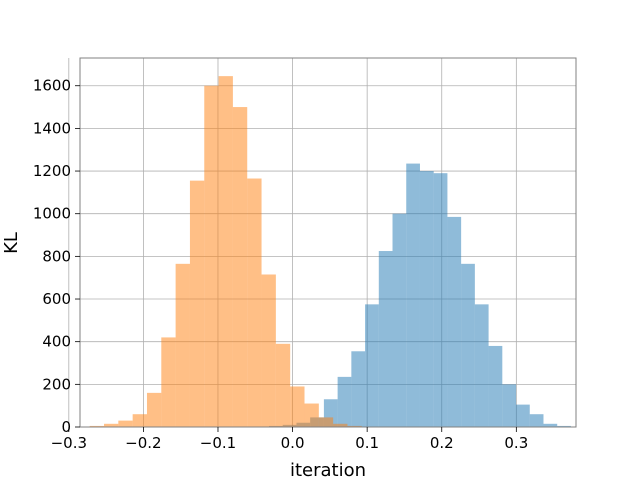 The image size is (640, 480). What do you see at coordinates (218, 443) in the screenshot?
I see `x-tick-label: −0.1` at bounding box center [218, 443].